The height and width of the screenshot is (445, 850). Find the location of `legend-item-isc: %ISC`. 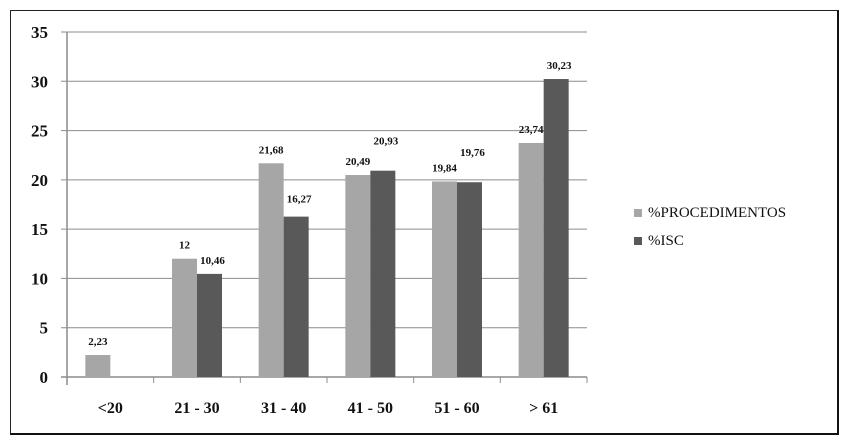

legend-item-isc: %ISC is located at coordinates (710, 241).